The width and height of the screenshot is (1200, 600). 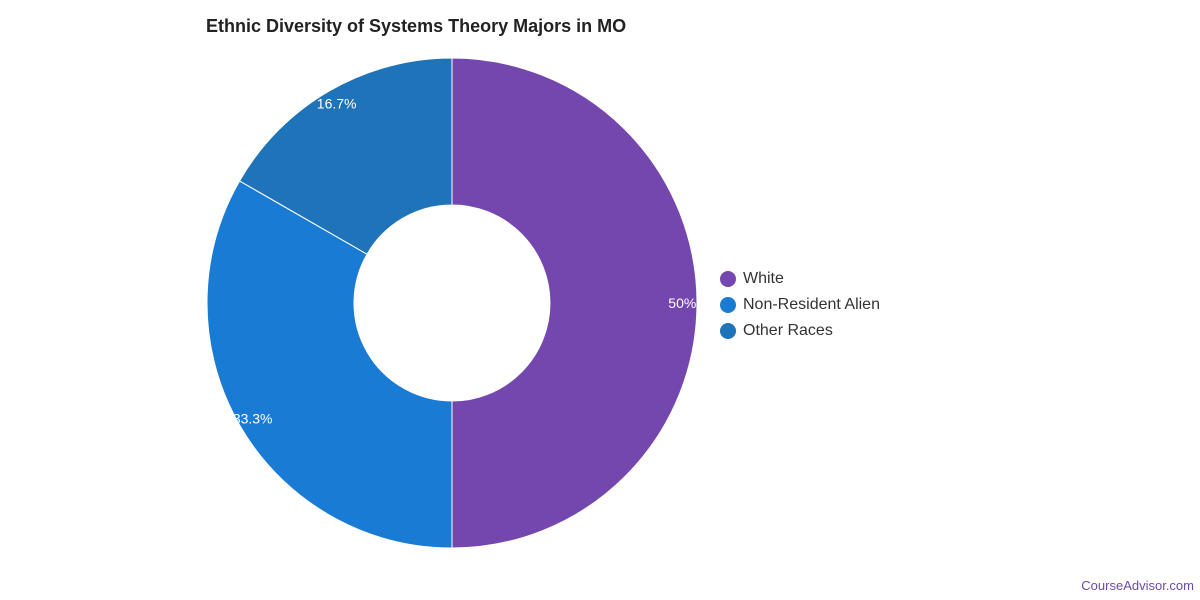 I want to click on slice-non-resident-alien, so click(x=329, y=364).